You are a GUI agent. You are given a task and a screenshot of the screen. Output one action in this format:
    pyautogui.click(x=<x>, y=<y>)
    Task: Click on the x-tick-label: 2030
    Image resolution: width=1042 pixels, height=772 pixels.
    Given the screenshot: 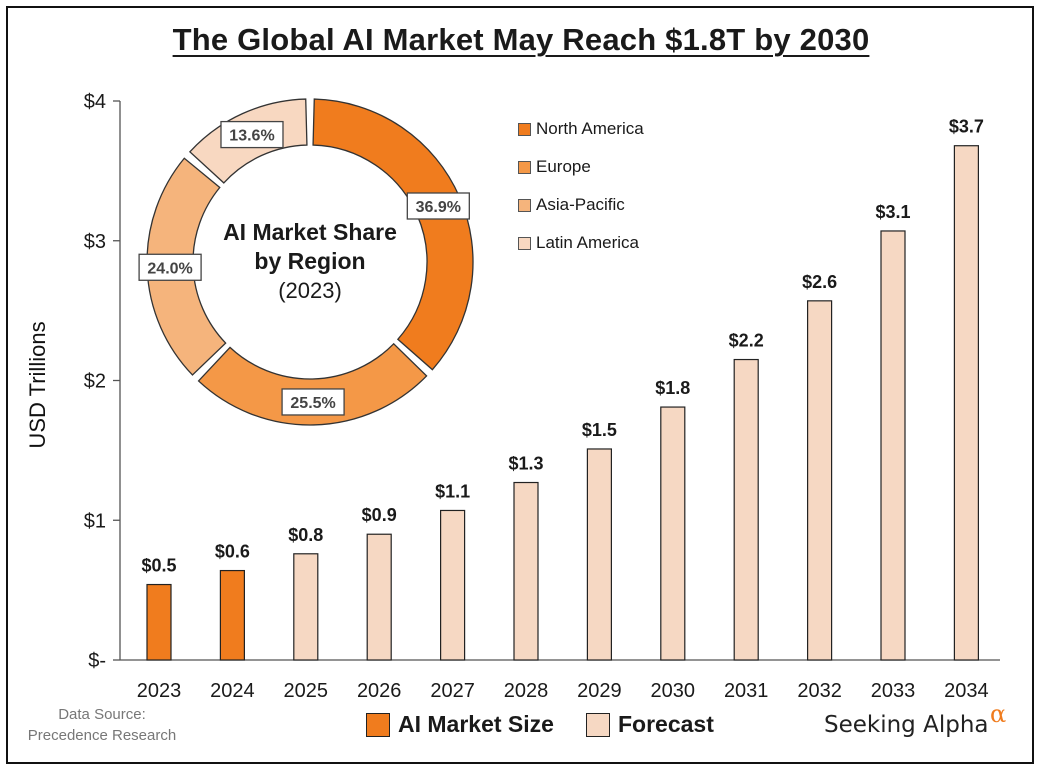 What is the action you would take?
    pyautogui.click(x=673, y=691)
    